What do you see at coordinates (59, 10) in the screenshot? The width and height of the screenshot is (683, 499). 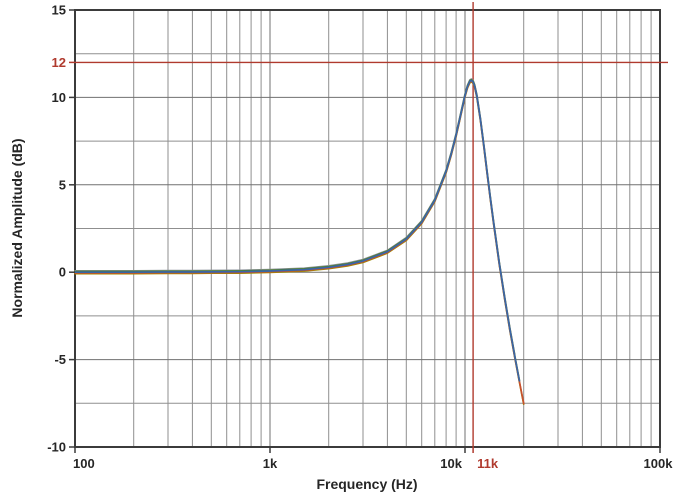 I see `y-tick-label-15: 15` at bounding box center [59, 10].